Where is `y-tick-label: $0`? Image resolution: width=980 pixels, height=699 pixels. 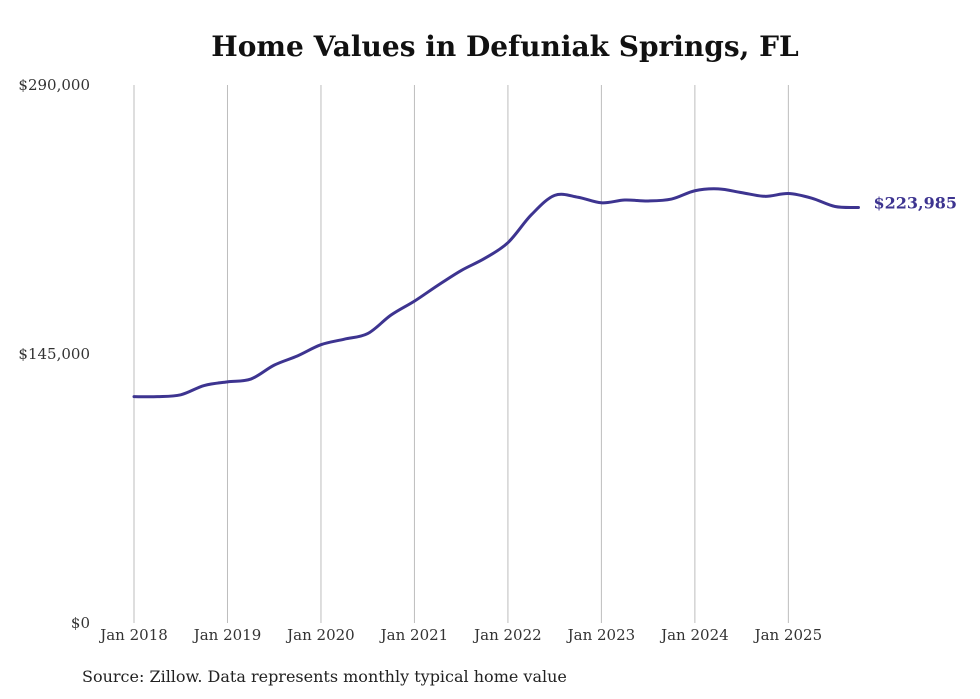
y-tick-label: $0 is located at coordinates (80, 623).